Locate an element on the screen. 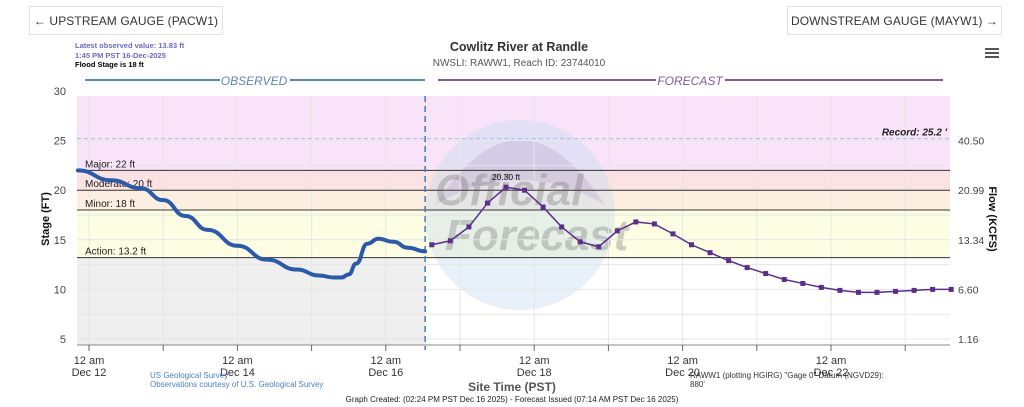  y-axis-title: Stage (FT) is located at coordinates (46, 219).